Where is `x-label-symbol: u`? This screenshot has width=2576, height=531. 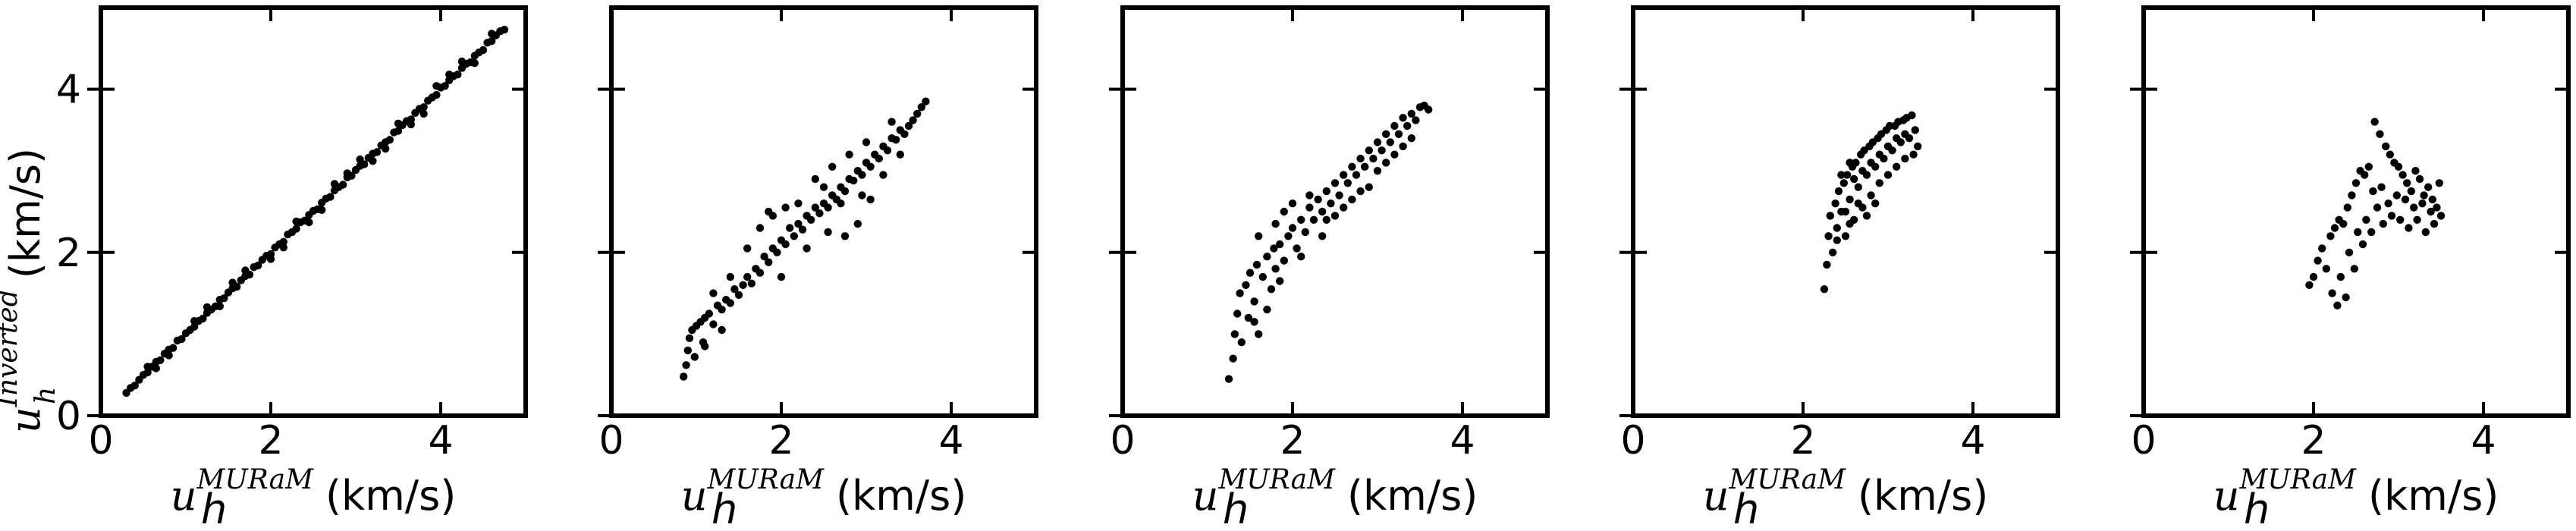 x-label-symbol: u is located at coordinates (184, 496).